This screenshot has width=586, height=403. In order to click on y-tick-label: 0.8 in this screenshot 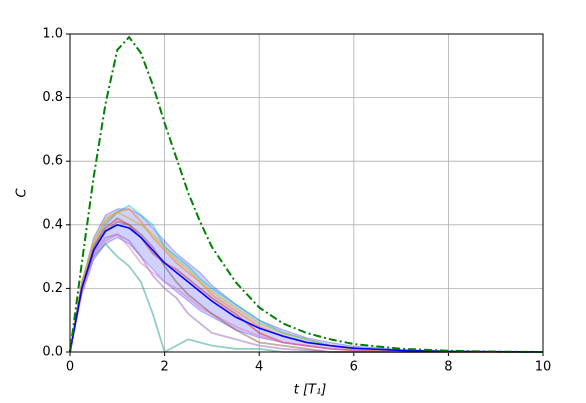, I will do `click(52, 97)`.